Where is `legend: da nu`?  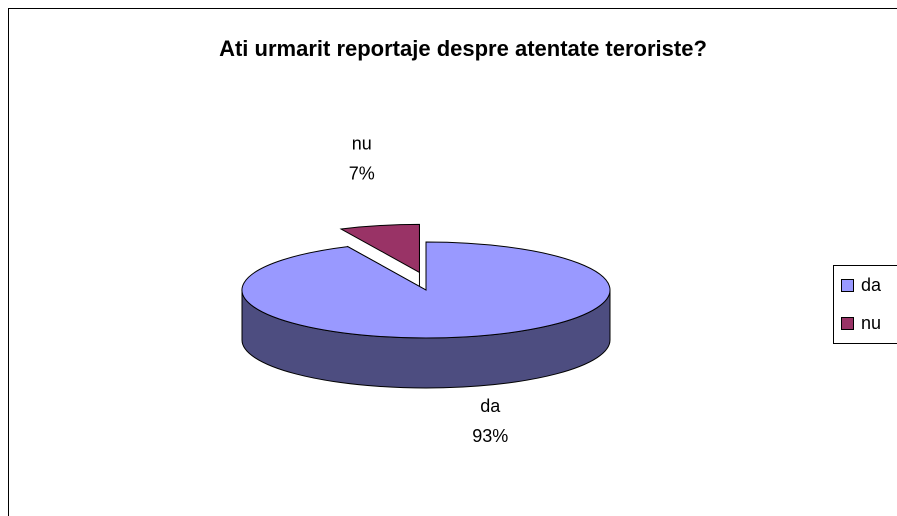
legend: da nu is located at coordinates (861, 304).